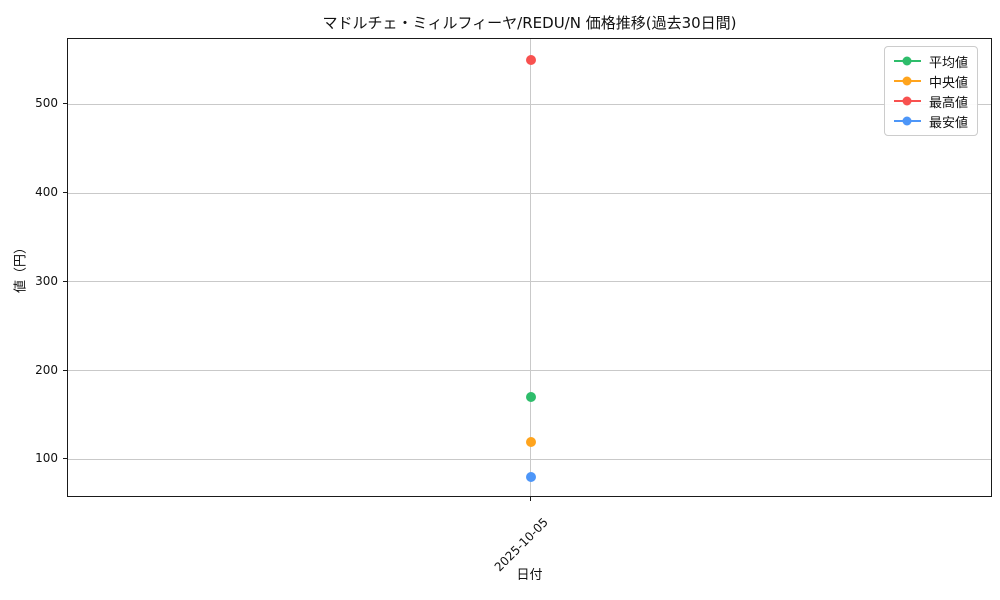 The height and width of the screenshot is (600, 1000). I want to click on legend-label: 最安値, so click(948, 123).